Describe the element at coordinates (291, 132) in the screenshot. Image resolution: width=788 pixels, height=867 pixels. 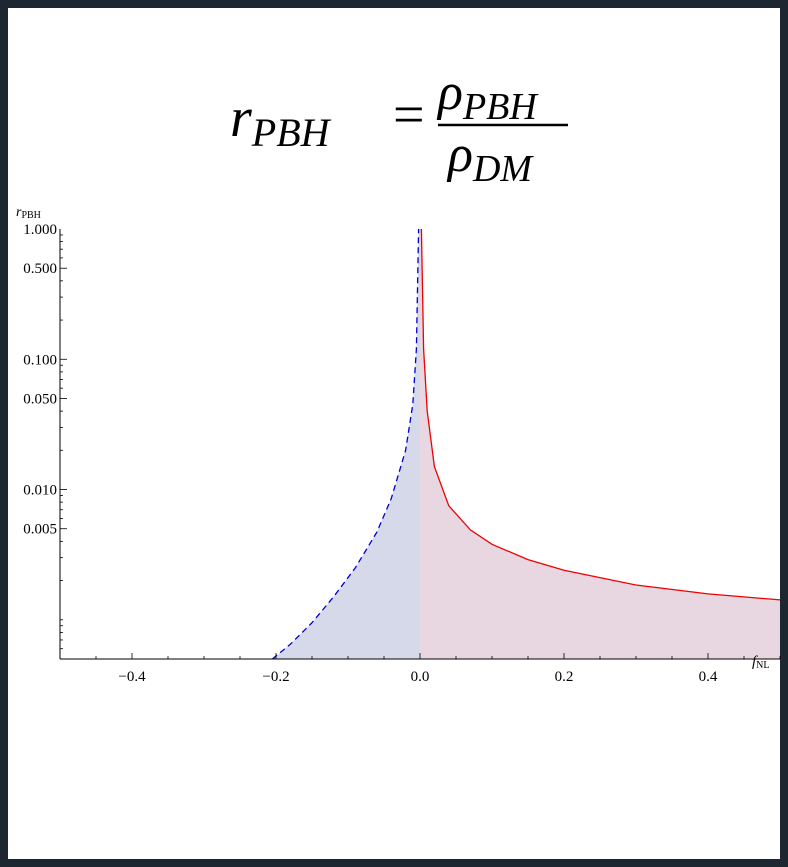
I see `formula-lhs-sub: PBH` at that location.